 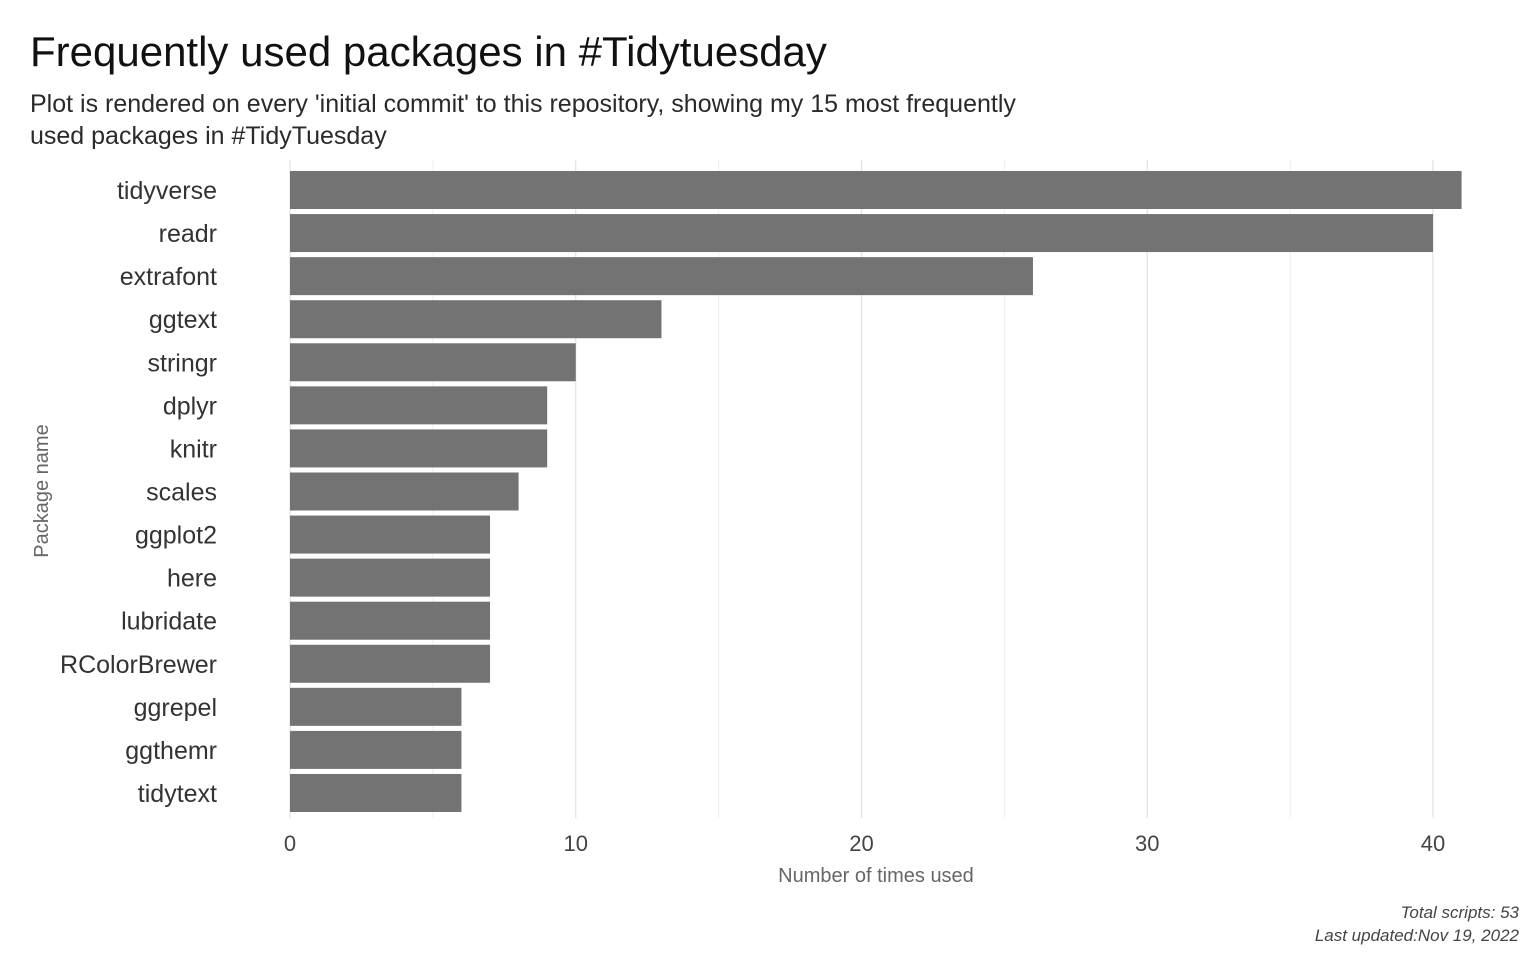 I want to click on category-label: scales, so click(x=181, y=492).